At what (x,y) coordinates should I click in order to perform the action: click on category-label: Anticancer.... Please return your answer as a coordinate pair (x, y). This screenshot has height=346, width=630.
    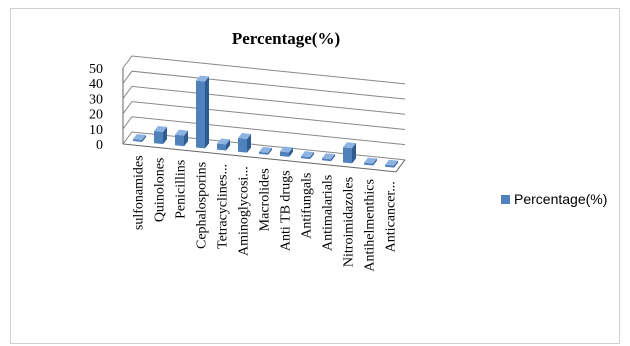
    Looking at the image, I should click on (391, 216).